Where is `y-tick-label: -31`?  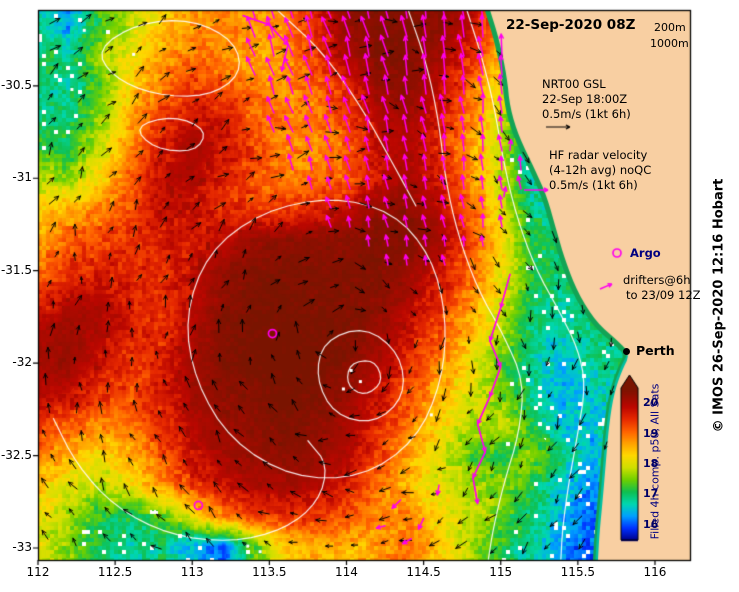
y-tick-label: -31 is located at coordinates (22, 177).